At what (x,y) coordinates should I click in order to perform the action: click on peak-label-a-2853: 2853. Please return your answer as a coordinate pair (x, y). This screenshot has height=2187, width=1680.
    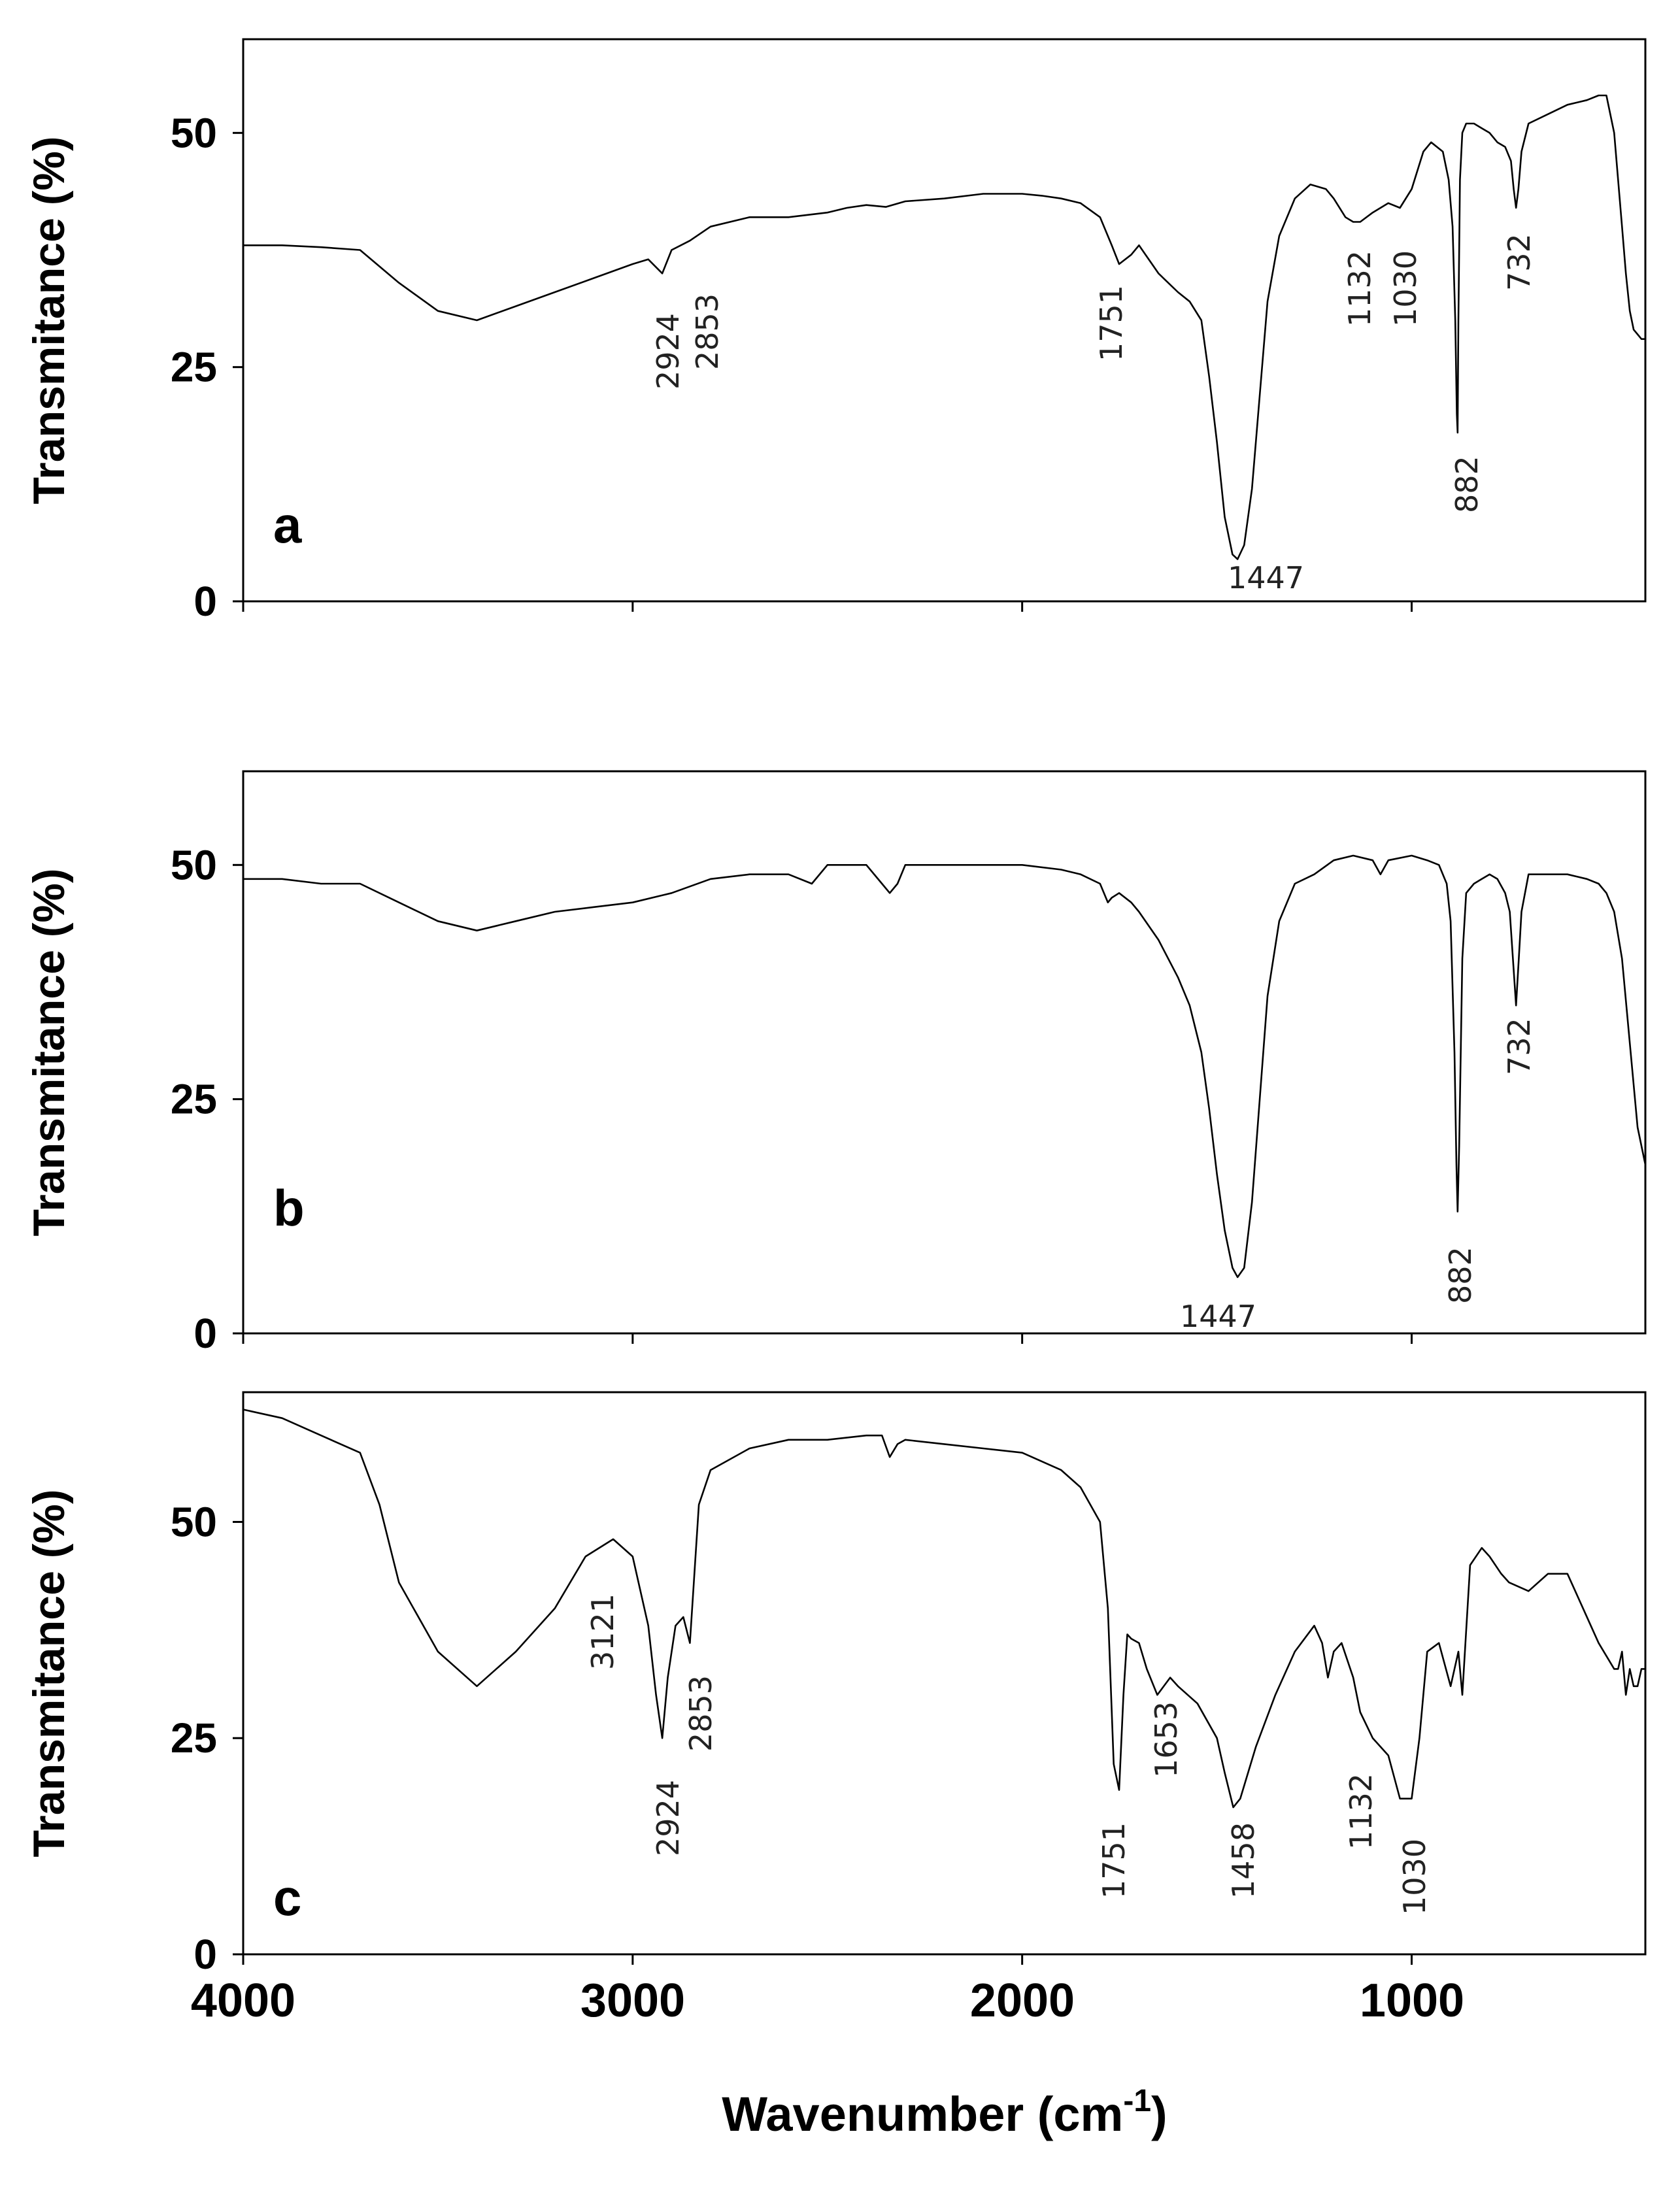
    Looking at the image, I should click on (707, 331).